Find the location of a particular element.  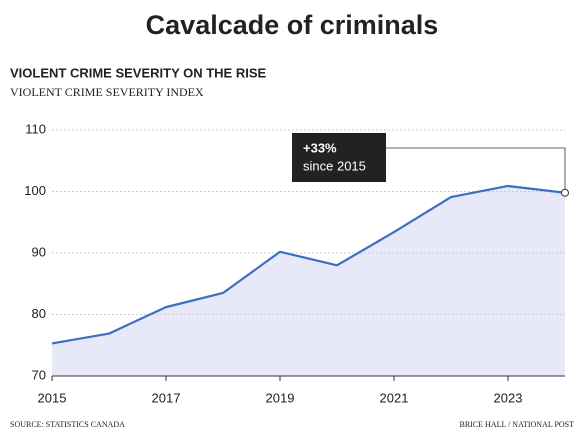

end-point is located at coordinates (565, 192).